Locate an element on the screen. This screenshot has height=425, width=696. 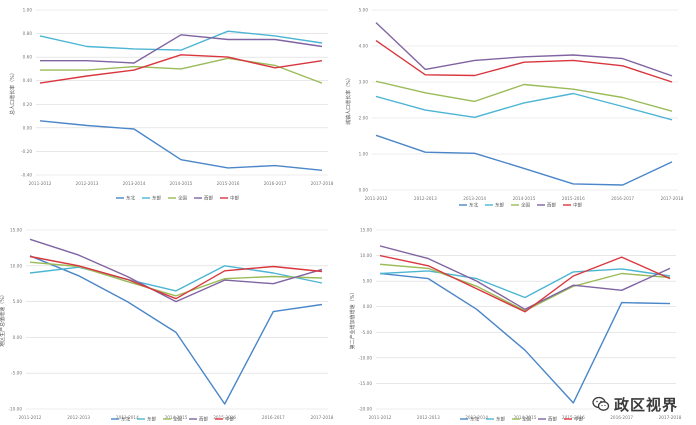
y-tick-label: 0.40 is located at coordinates (28, 80).